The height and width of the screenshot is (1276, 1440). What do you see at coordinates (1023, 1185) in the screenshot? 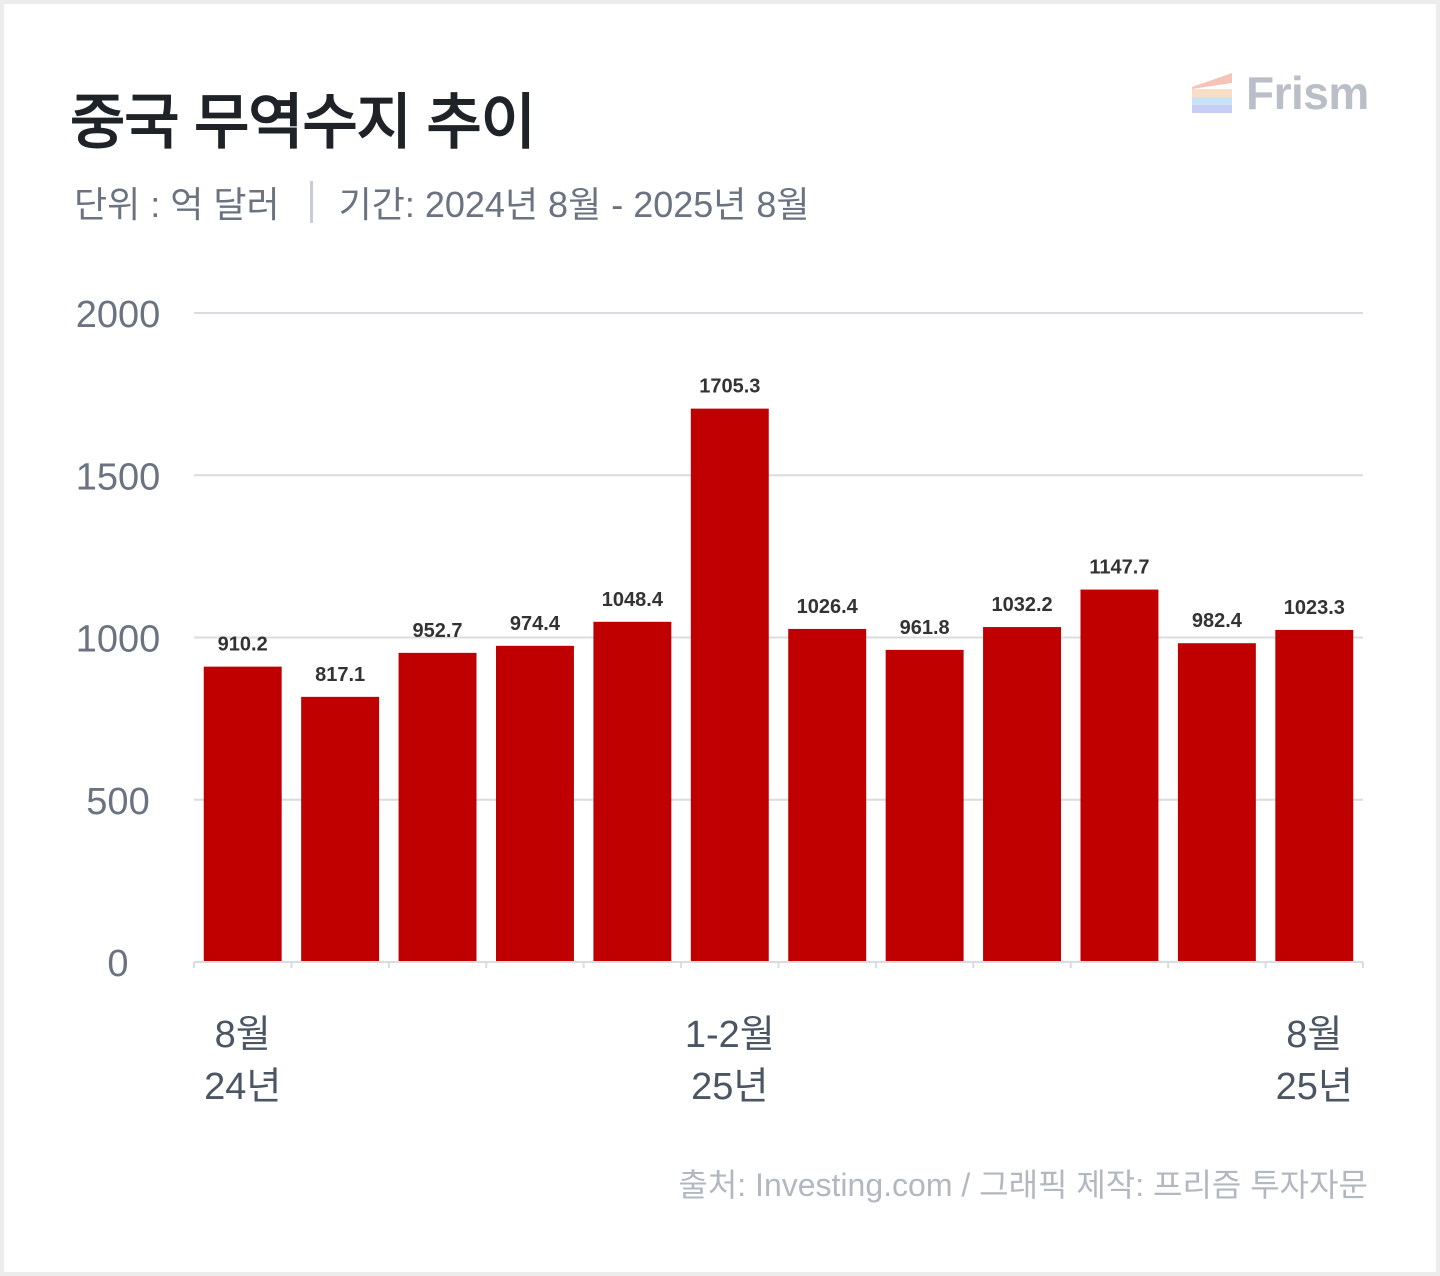
I see `source-note: 출처: Investing.com / 그래픽 제작: 프리즘 투자자문` at bounding box center [1023, 1185].